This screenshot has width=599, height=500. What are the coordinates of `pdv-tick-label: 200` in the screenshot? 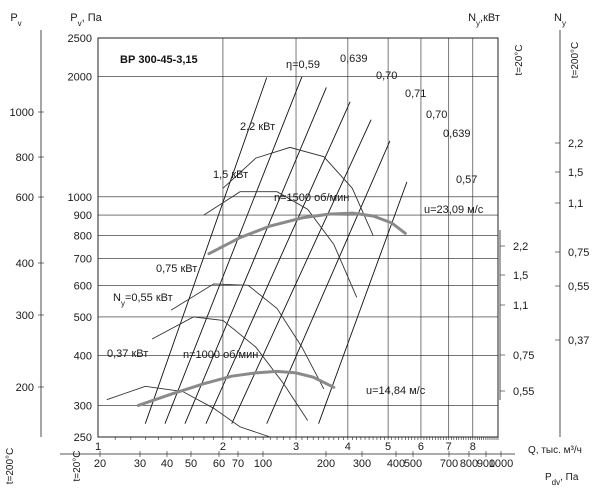 It's located at (326, 464).